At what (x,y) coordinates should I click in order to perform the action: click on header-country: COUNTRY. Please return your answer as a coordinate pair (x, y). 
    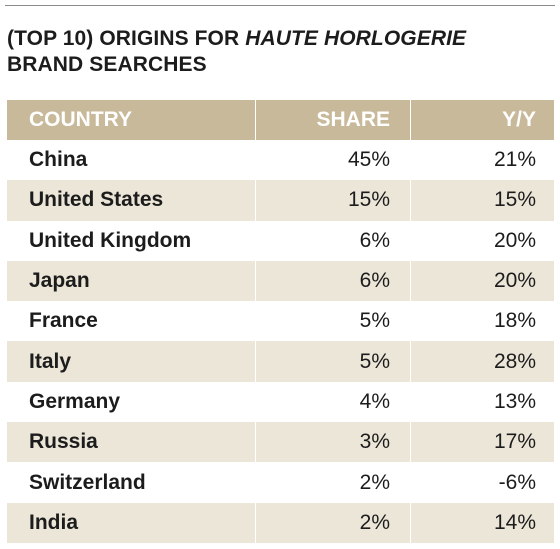
    Looking at the image, I should click on (131, 120).